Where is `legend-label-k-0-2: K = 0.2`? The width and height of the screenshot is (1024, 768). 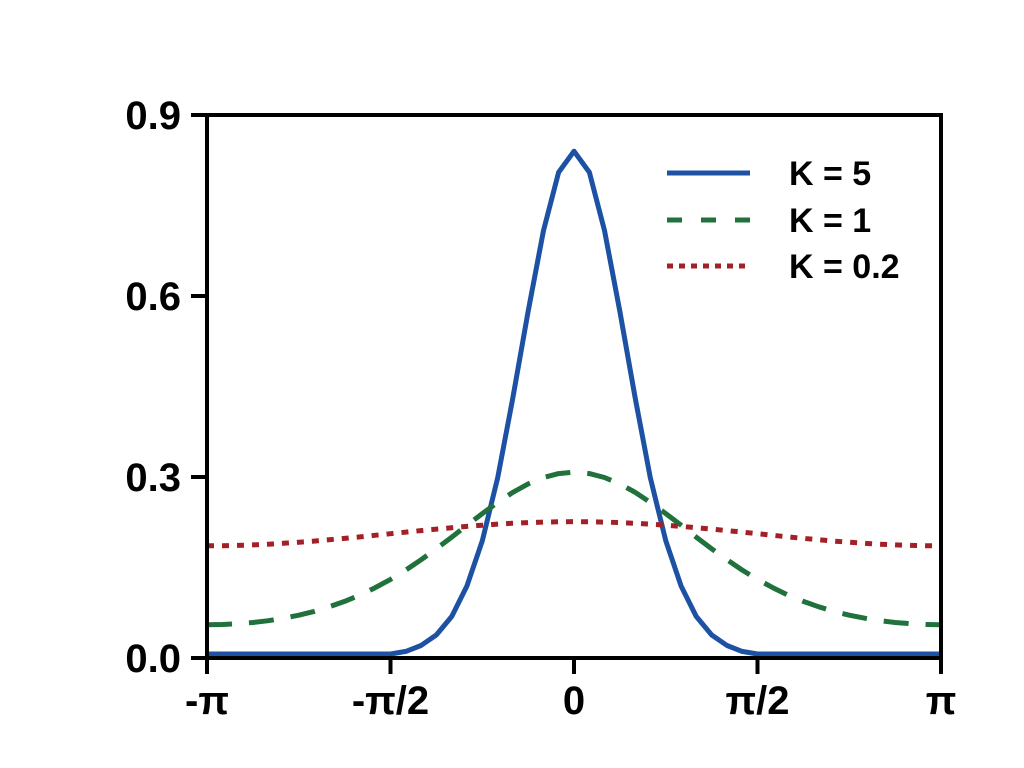 legend-label-k-0-2: K = 0.2 is located at coordinates (844, 267).